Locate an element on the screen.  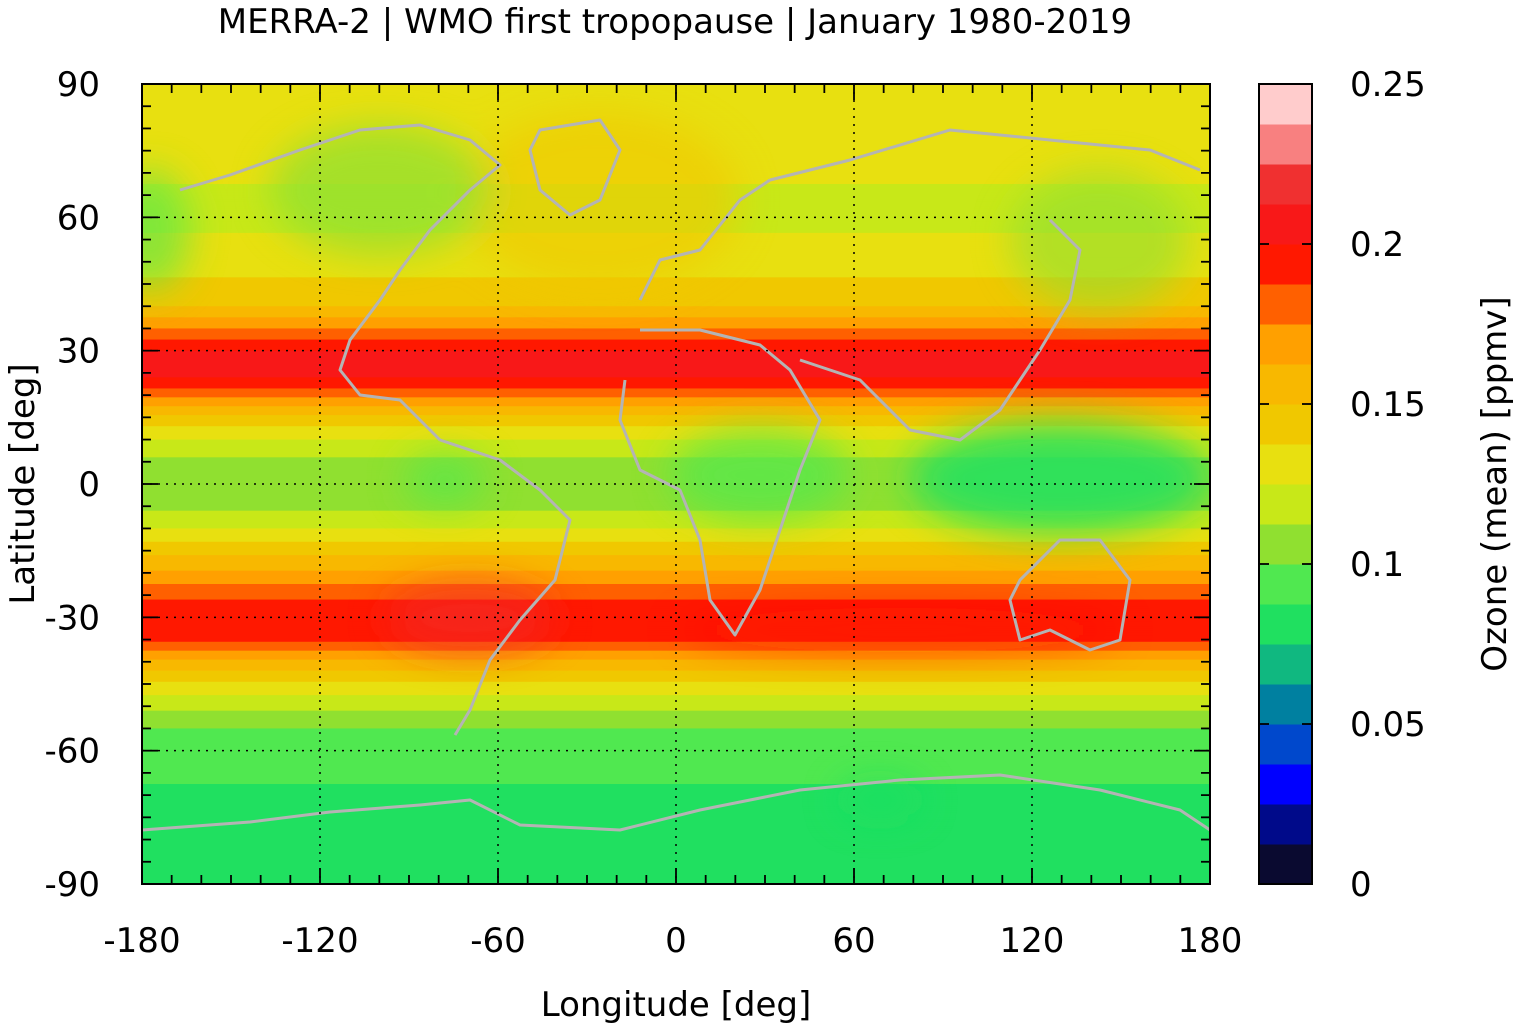
colorbar is located at coordinates (1285, 484).